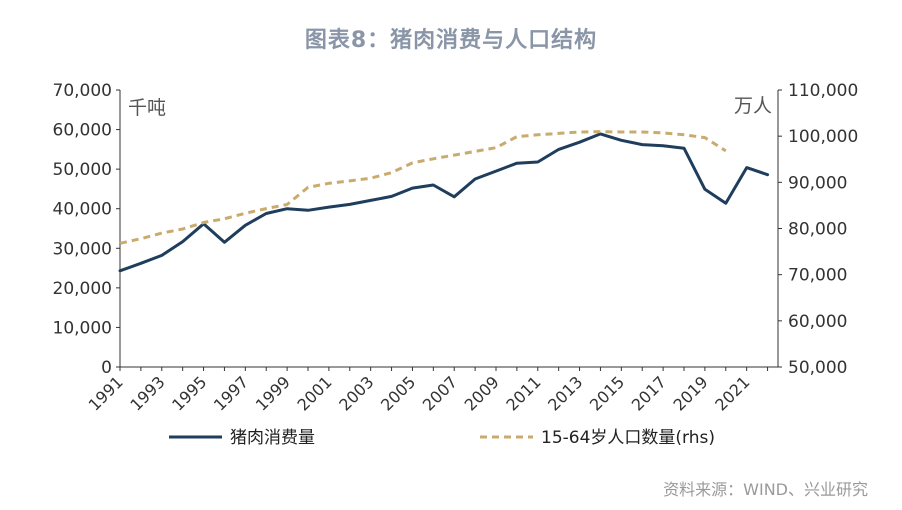  What do you see at coordinates (231, 393) in the screenshot?
I see `x-tick-label: 1997` at bounding box center [231, 393].